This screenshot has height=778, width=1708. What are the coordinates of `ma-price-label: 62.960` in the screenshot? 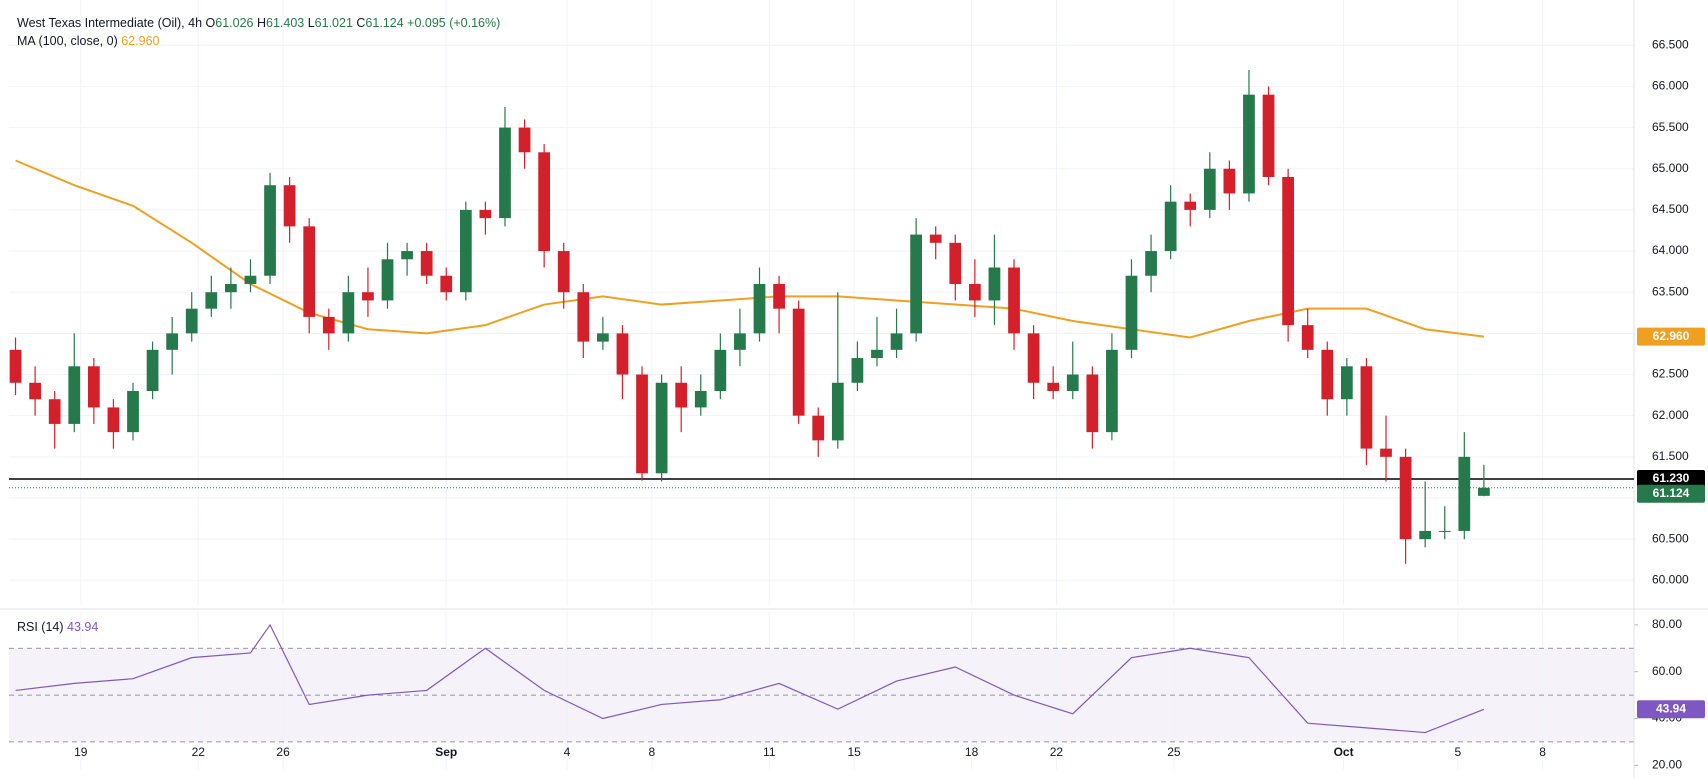 It's located at (1671, 336).